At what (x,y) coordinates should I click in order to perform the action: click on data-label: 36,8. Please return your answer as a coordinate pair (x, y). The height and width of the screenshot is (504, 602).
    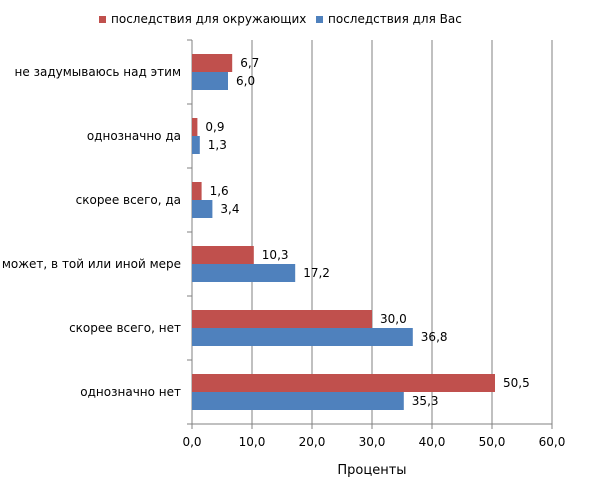
    Looking at the image, I should click on (434, 337).